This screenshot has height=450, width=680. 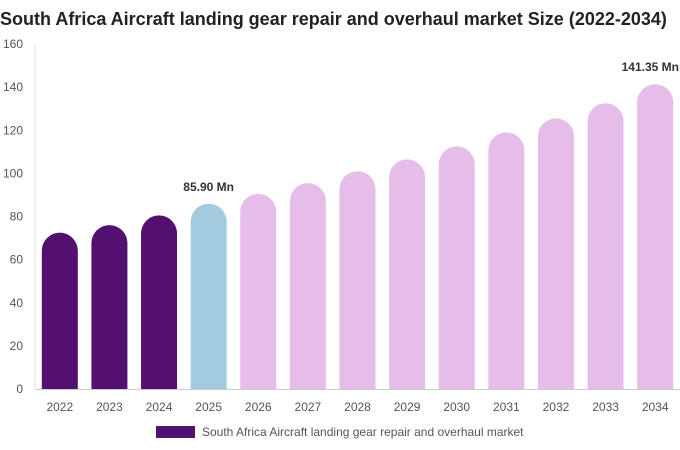 What do you see at coordinates (655, 407) in the screenshot?
I see `x-tick-label: 2034` at bounding box center [655, 407].